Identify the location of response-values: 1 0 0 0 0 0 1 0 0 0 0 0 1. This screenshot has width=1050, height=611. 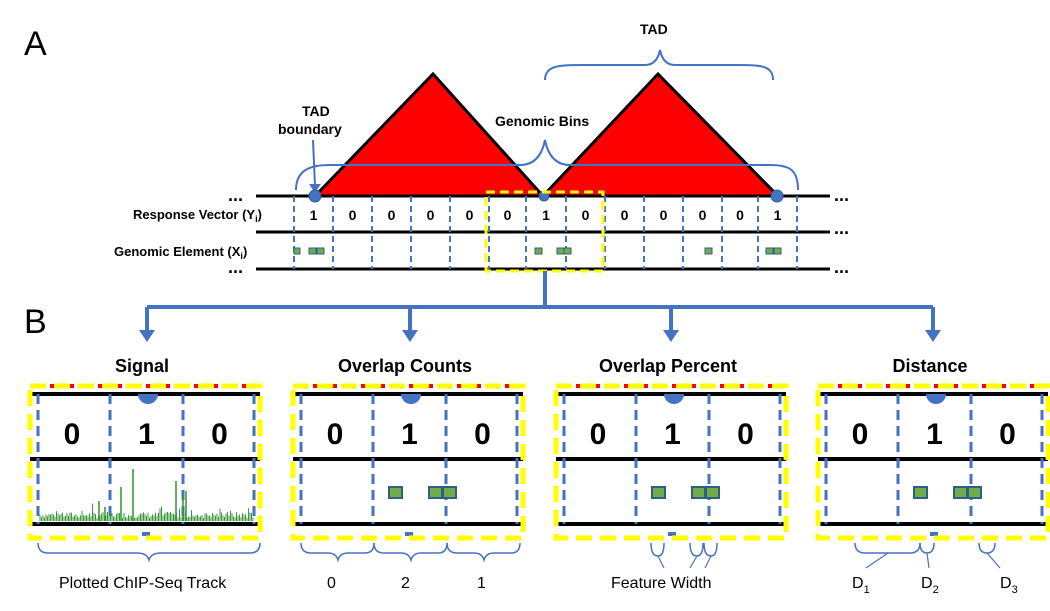
(546, 215).